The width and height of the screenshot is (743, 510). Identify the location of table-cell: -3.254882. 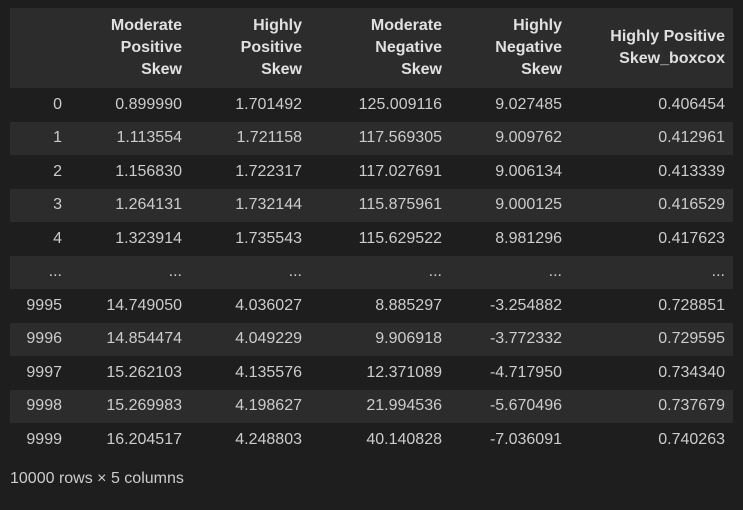
(525, 305).